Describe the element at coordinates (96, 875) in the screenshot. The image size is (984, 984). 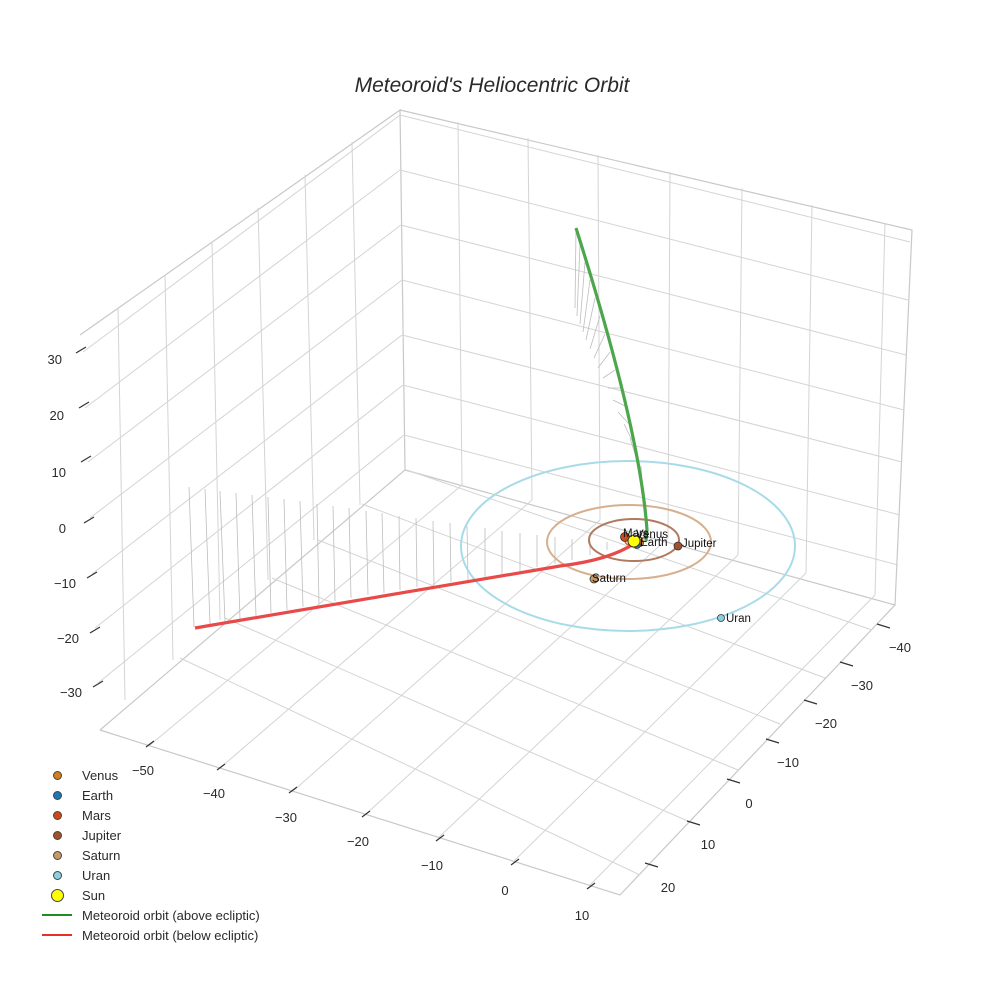
I see `legend-label: Uran` at that location.